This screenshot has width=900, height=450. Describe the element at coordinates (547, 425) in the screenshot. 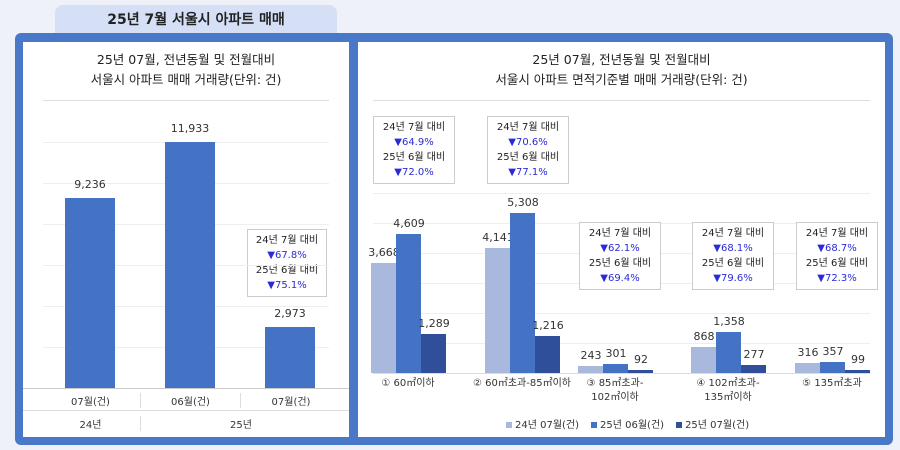

I see `legend-label: 24년 07월(건)` at that location.